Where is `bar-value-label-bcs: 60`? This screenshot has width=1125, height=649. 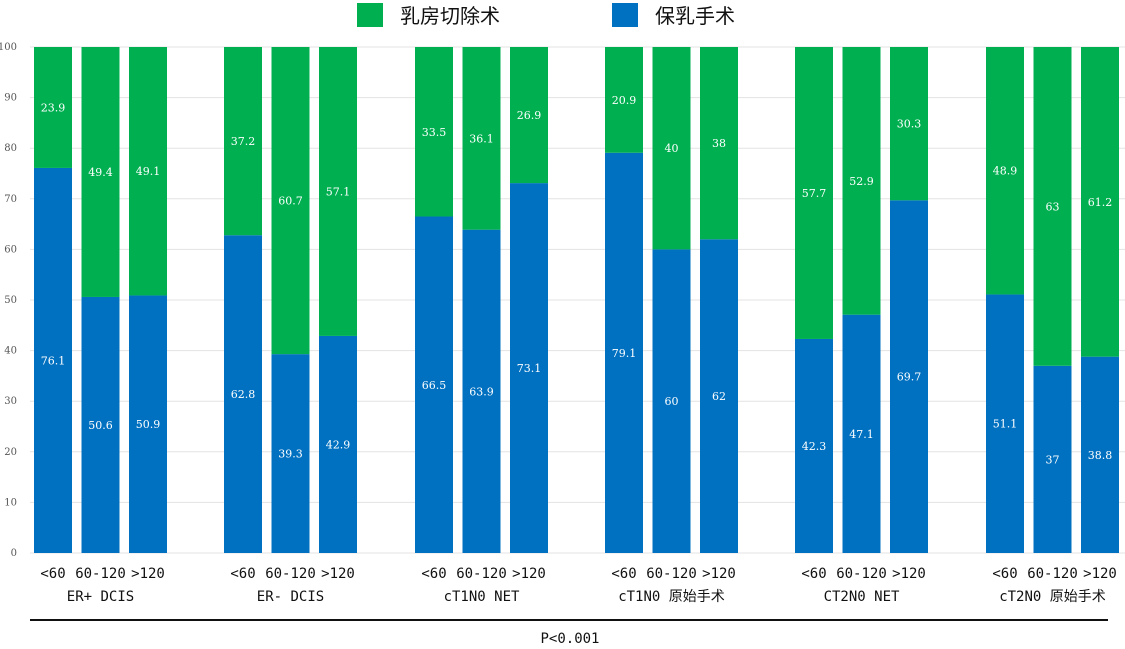 bar-value-label-bcs: 60 is located at coordinates (672, 401).